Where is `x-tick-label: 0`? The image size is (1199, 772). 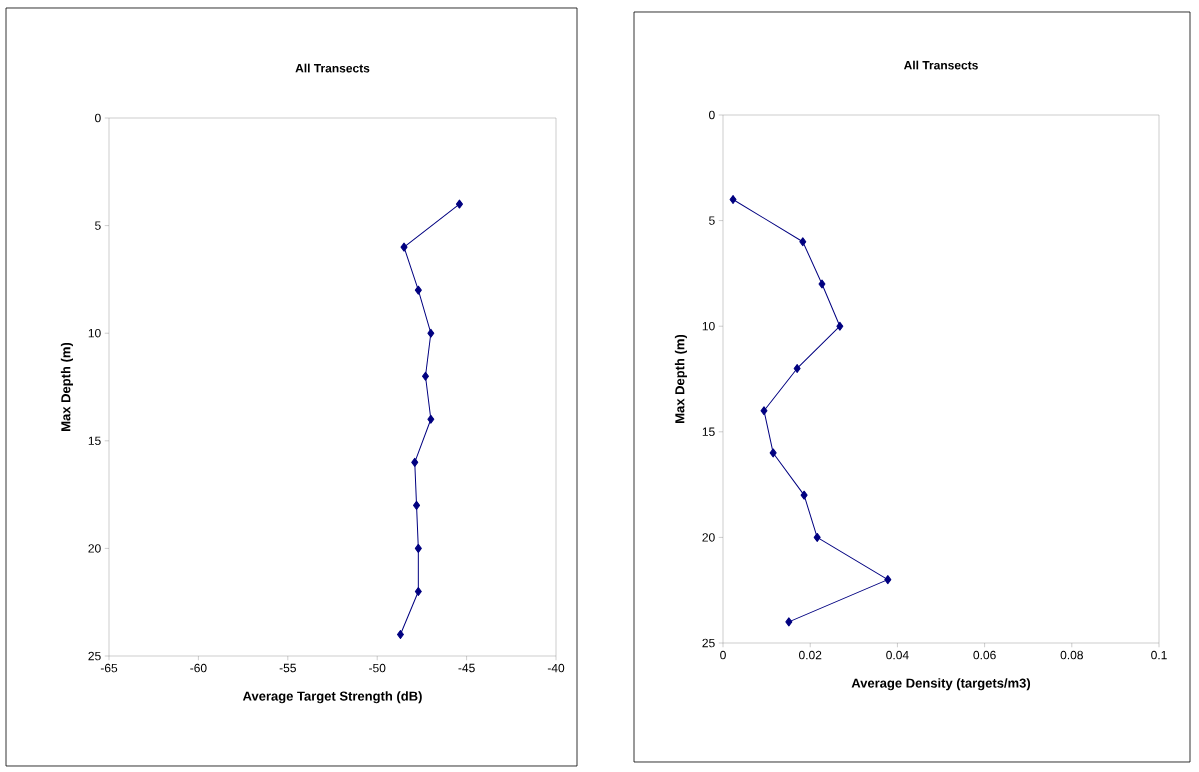
x-tick-label: 0 is located at coordinates (723, 655).